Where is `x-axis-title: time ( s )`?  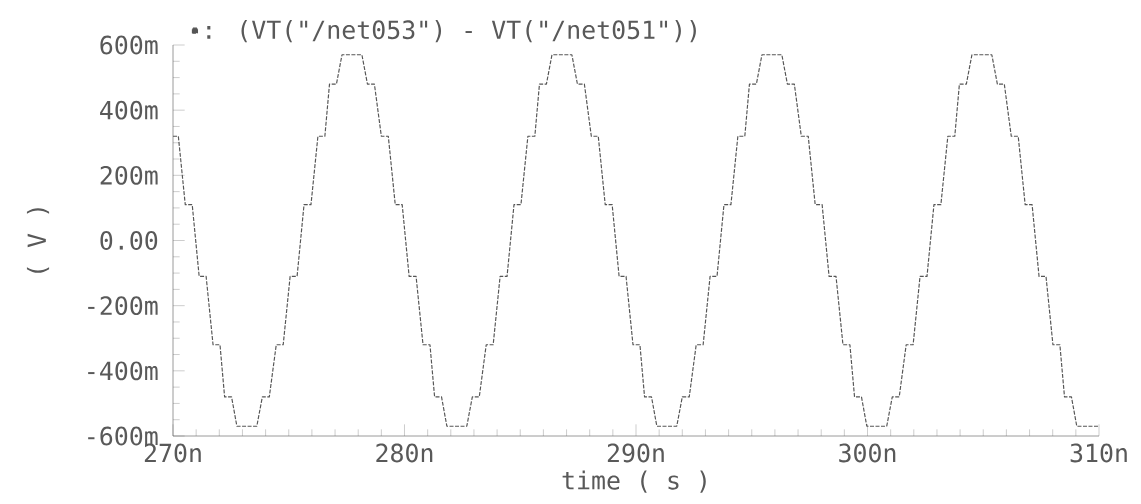 x-axis-title: time ( s ) is located at coordinates (634, 481).